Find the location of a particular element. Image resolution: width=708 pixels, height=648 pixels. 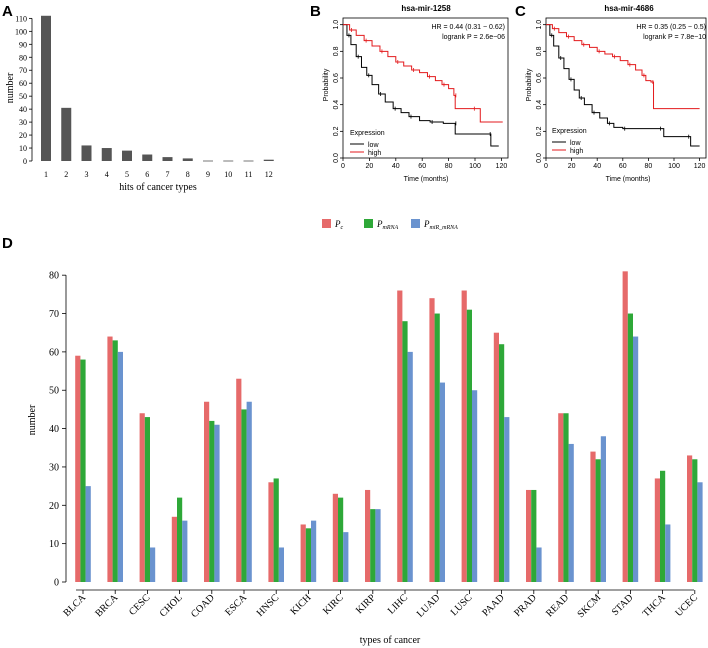

chart-b-hr: HR = 0.44 (0.31 − 0.62) is located at coordinates (468, 27).